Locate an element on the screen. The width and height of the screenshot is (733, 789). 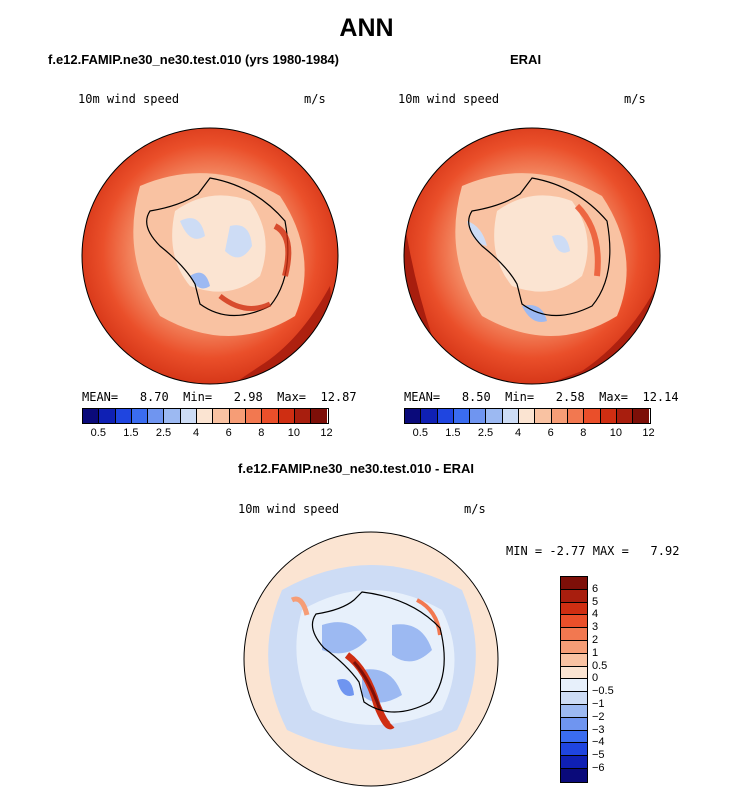
diff-variable-label: 10m wind speed is located at coordinates (289, 509).